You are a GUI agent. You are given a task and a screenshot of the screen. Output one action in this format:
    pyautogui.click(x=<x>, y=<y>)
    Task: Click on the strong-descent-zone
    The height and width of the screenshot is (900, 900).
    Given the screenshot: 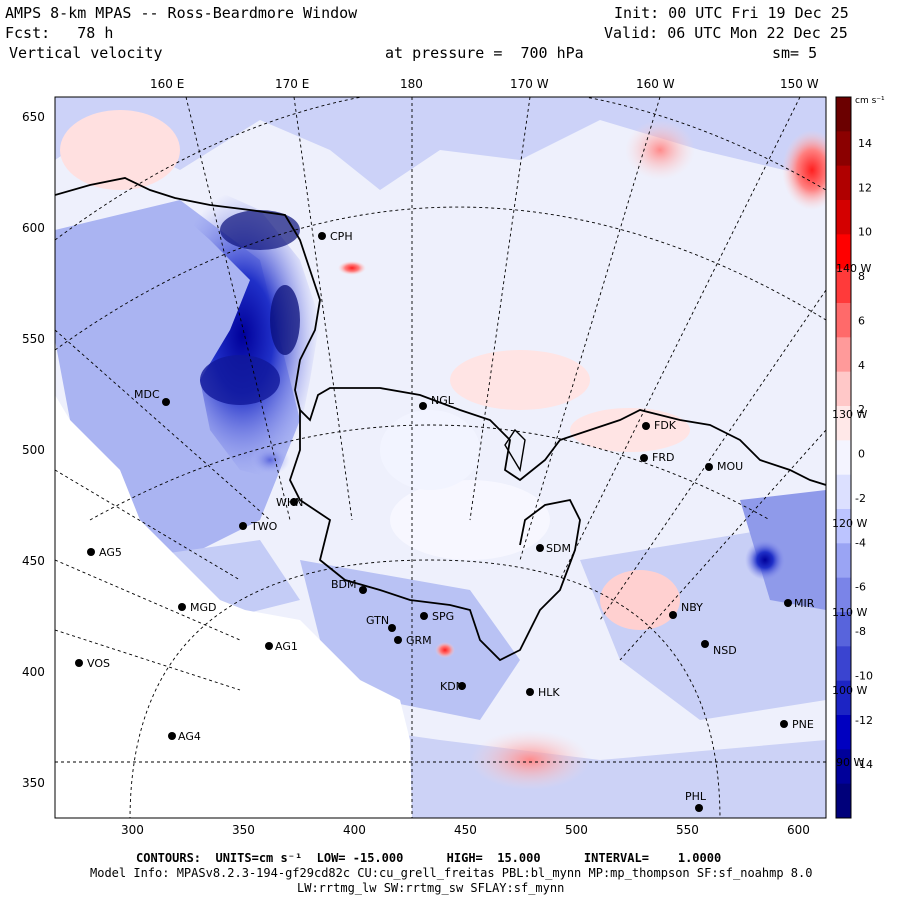 What is the action you would take?
    pyautogui.click(x=242, y=335)
    